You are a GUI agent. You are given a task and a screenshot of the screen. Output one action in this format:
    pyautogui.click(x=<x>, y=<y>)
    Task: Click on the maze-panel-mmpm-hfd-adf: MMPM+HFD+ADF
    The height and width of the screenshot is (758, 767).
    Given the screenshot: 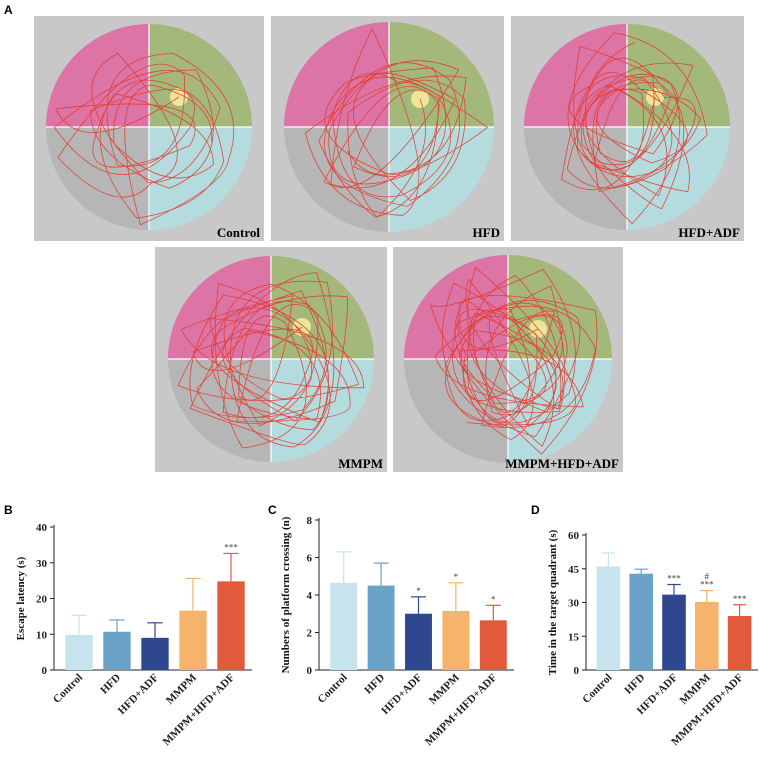 What is the action you would take?
    pyautogui.click(x=508, y=359)
    